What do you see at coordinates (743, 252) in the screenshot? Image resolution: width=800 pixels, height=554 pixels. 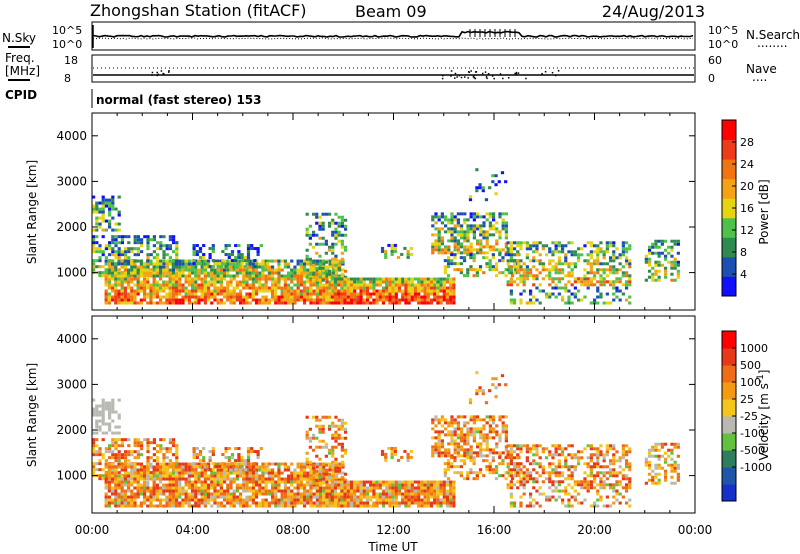 I see `colorbar-tick-label: 8` at bounding box center [743, 252].